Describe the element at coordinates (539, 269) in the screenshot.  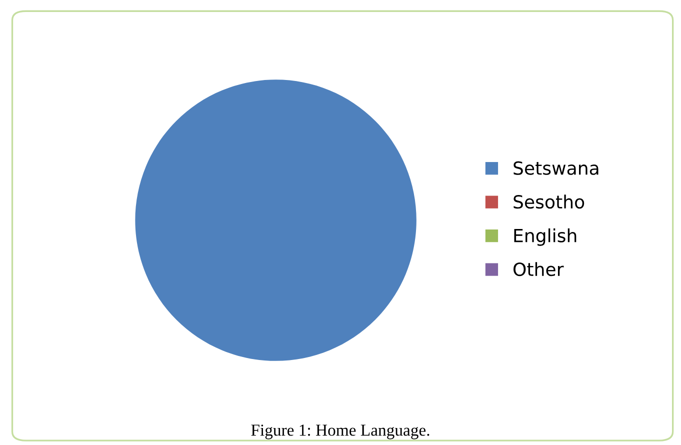
I see `legend-label: Other` at that location.